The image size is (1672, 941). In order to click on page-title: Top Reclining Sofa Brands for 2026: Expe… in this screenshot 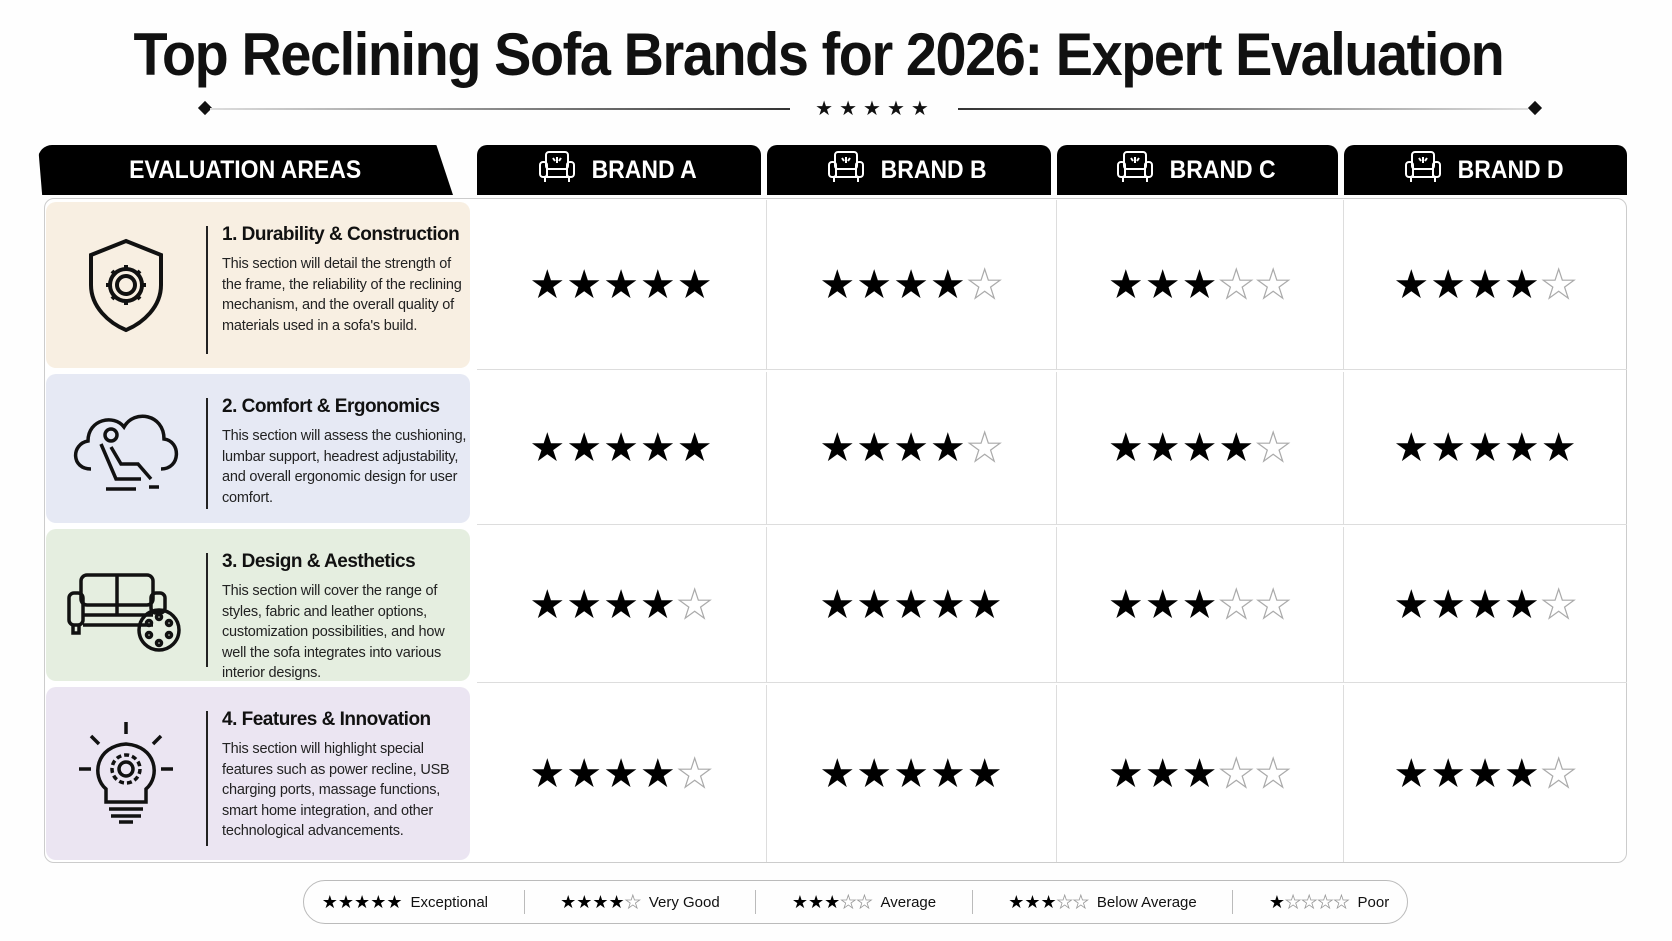, I will do `click(818, 54)`.